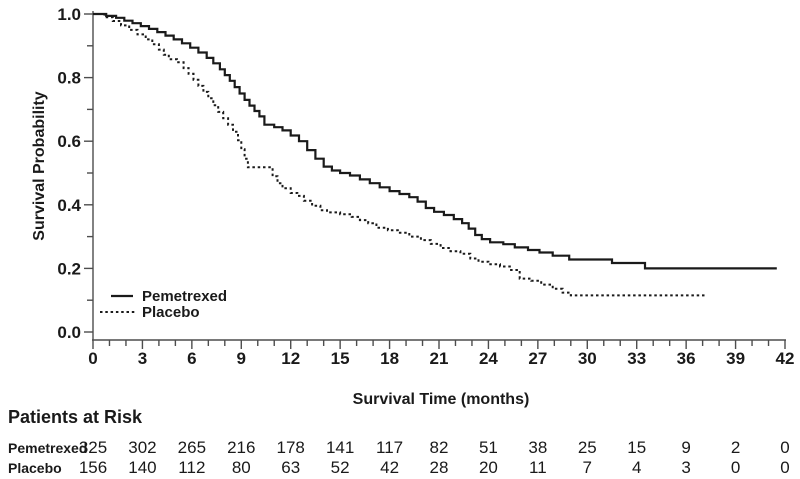 The width and height of the screenshot is (800, 479). What do you see at coordinates (290, 358) in the screenshot?
I see `x-tick-label: 12` at bounding box center [290, 358].